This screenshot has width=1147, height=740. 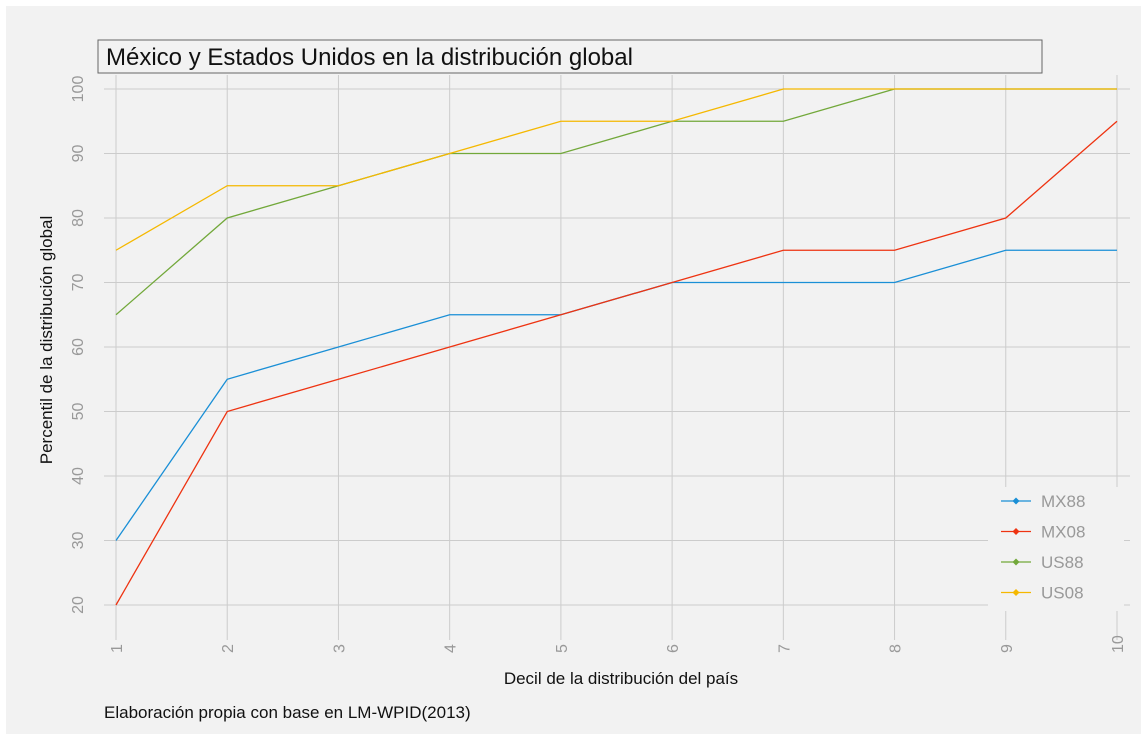 I want to click on x-tick-label: 6, so click(x=673, y=648).